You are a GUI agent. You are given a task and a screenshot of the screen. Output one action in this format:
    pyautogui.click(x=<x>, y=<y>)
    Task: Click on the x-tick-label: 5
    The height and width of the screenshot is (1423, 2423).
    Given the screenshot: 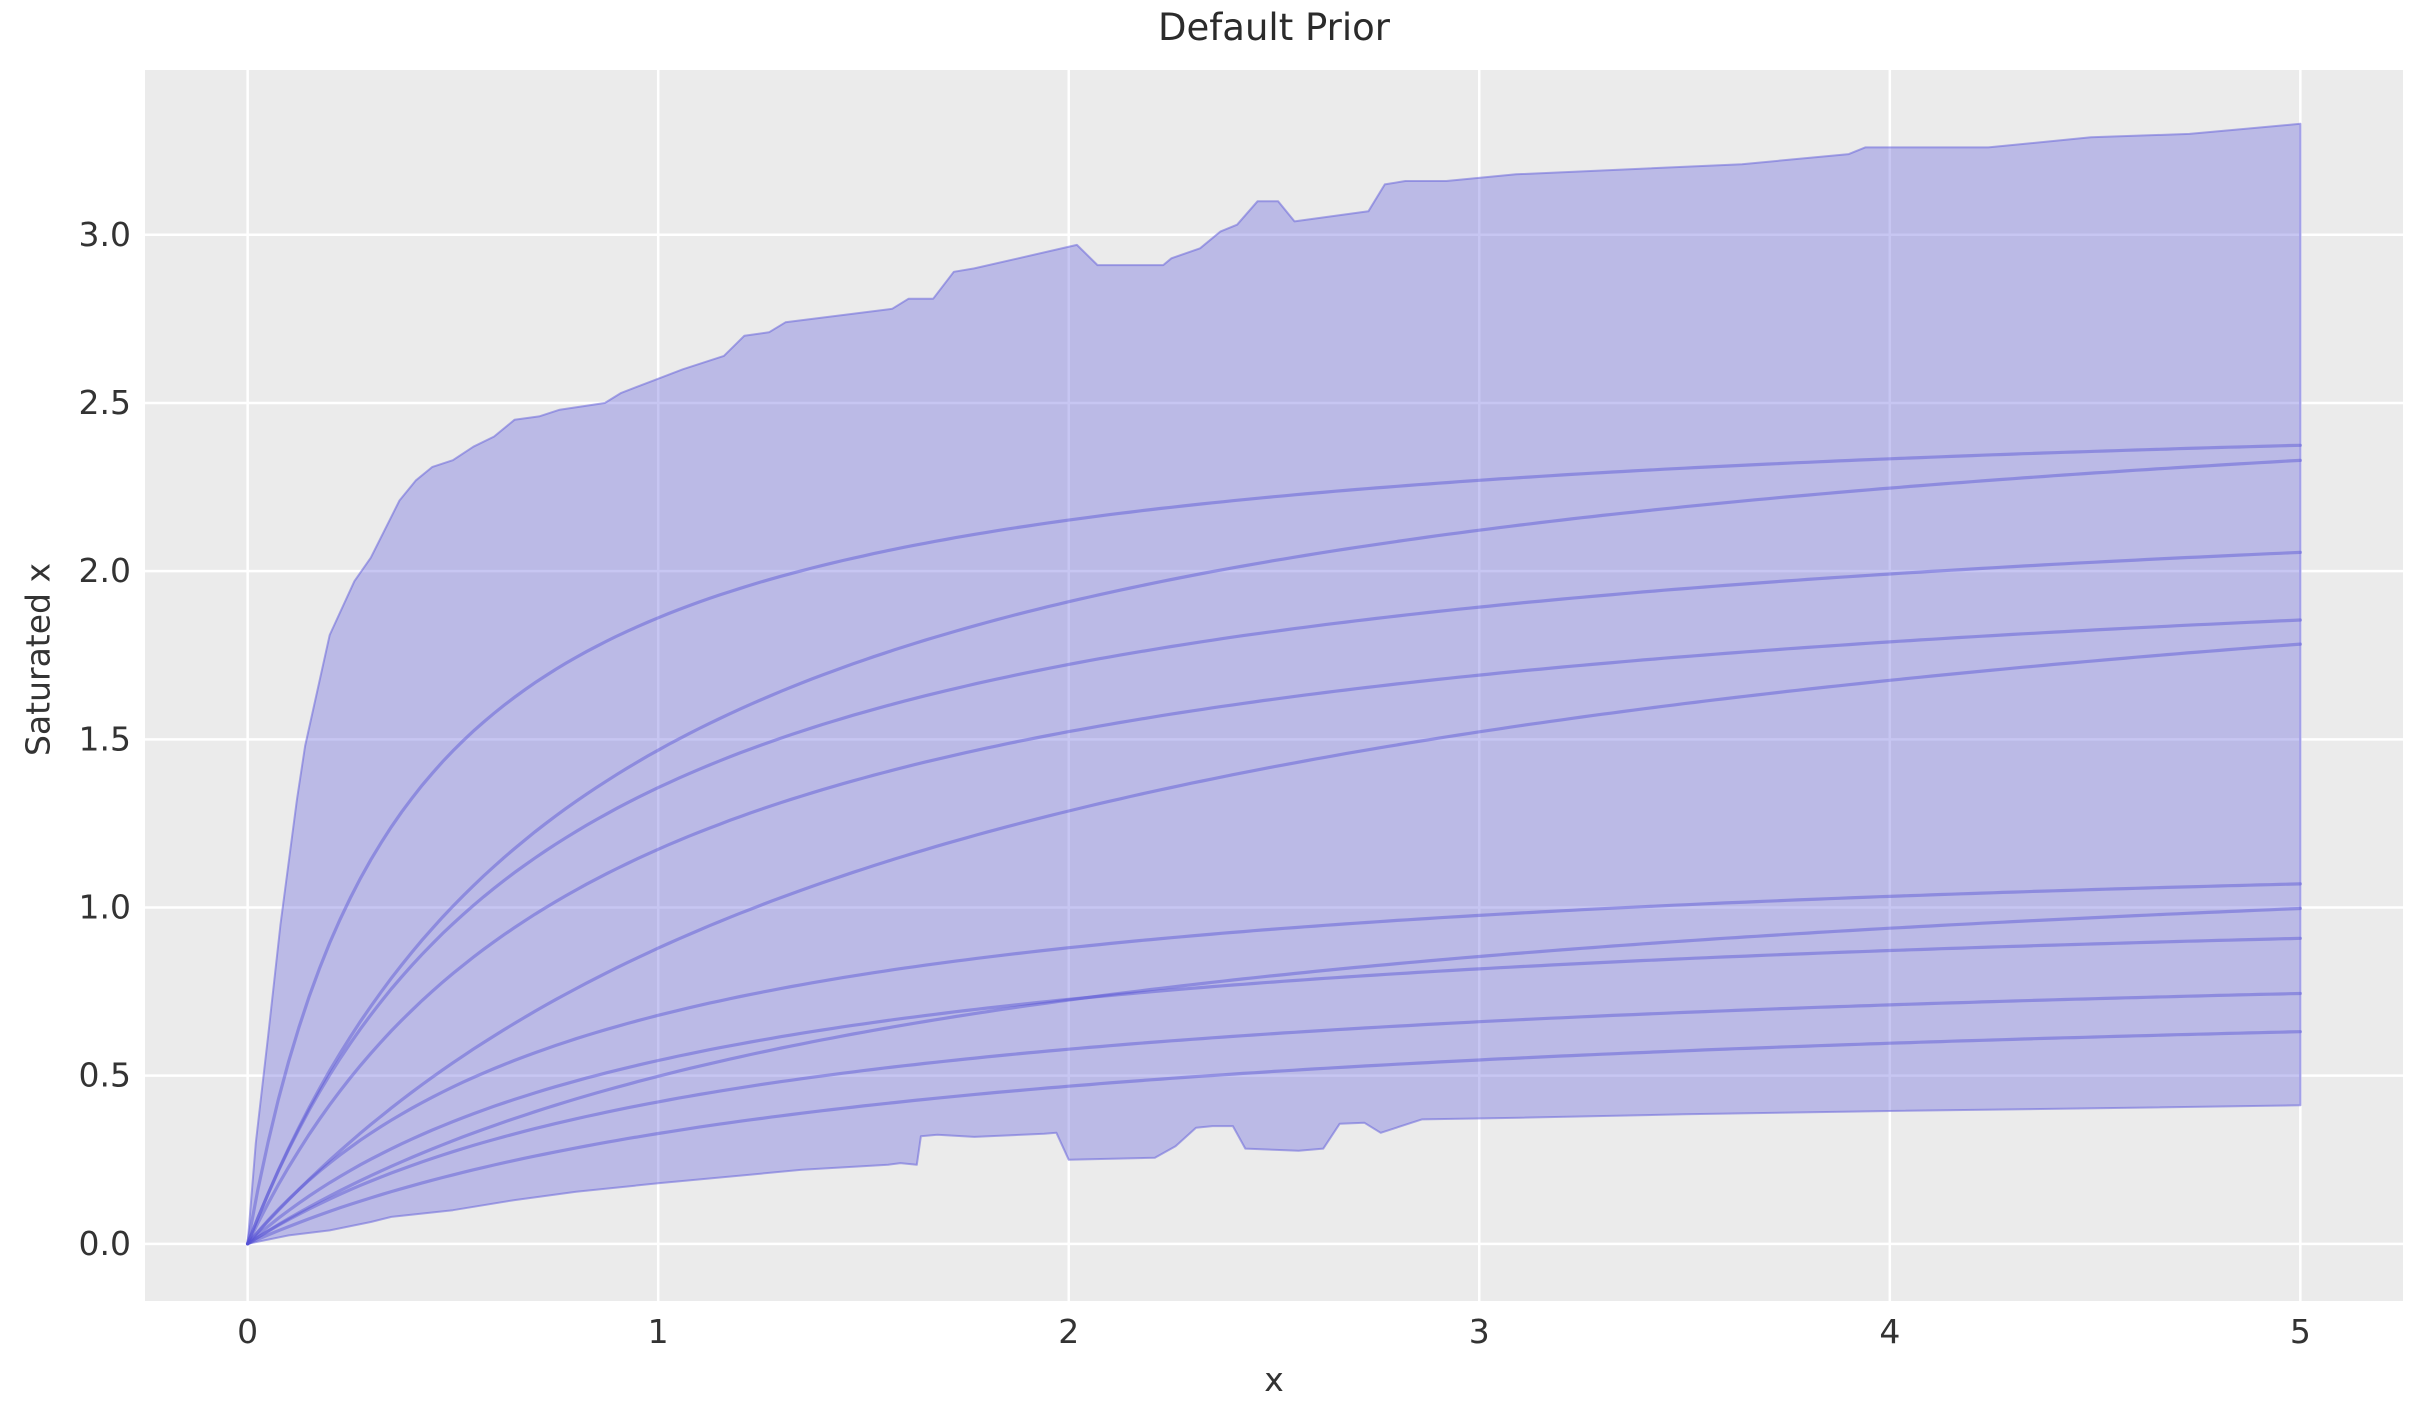 What is the action you would take?
    pyautogui.click(x=2300, y=1331)
    